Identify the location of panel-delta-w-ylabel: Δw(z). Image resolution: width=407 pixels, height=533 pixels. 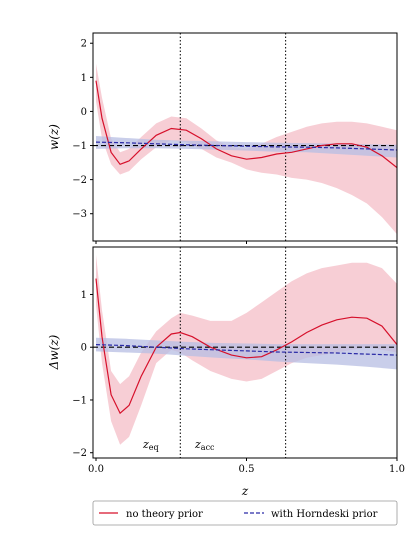
(54, 352).